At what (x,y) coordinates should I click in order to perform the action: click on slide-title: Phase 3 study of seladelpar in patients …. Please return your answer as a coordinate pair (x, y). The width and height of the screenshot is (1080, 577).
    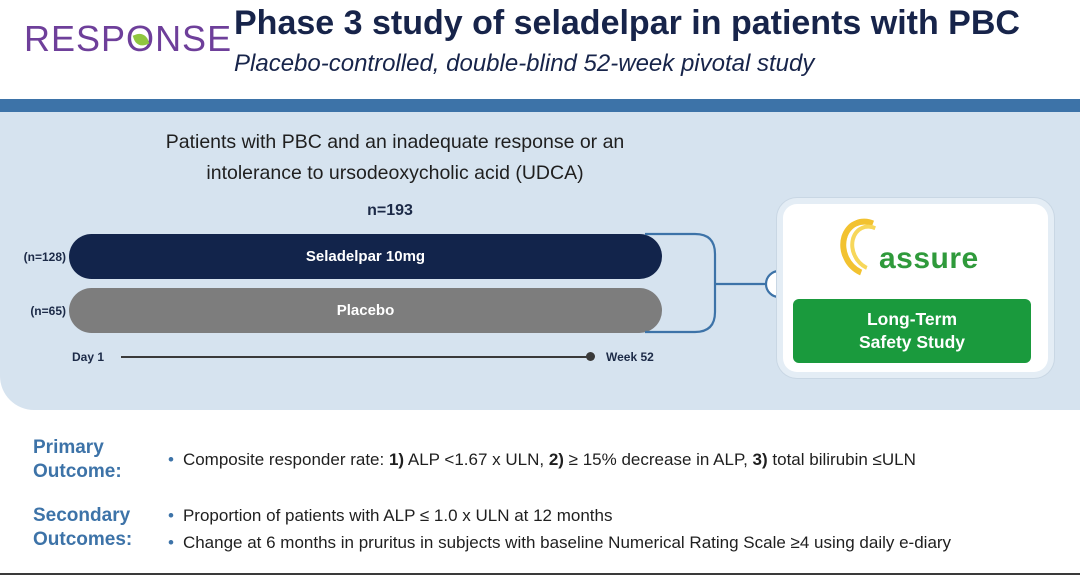
    Looking at the image, I should click on (627, 23).